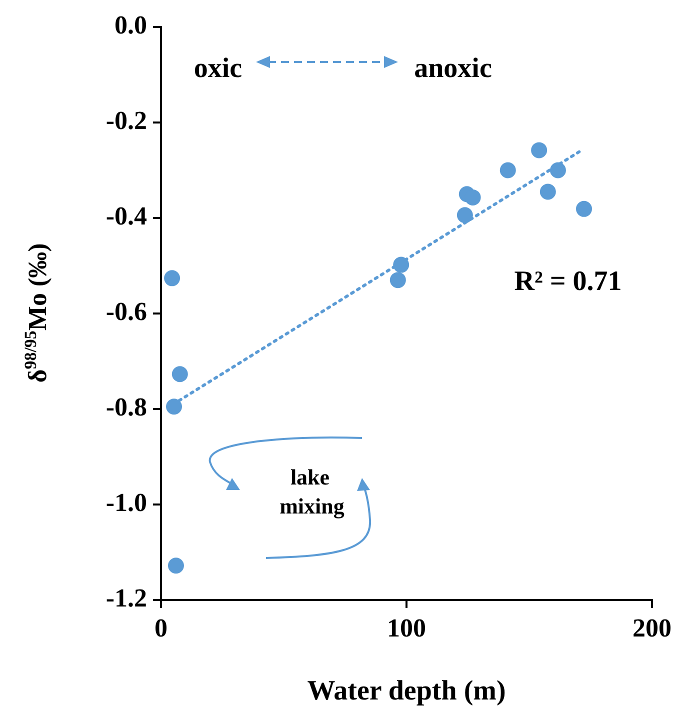 This screenshot has height=713, width=684. I want to click on y-tick-label: -0.2, so click(126, 121).